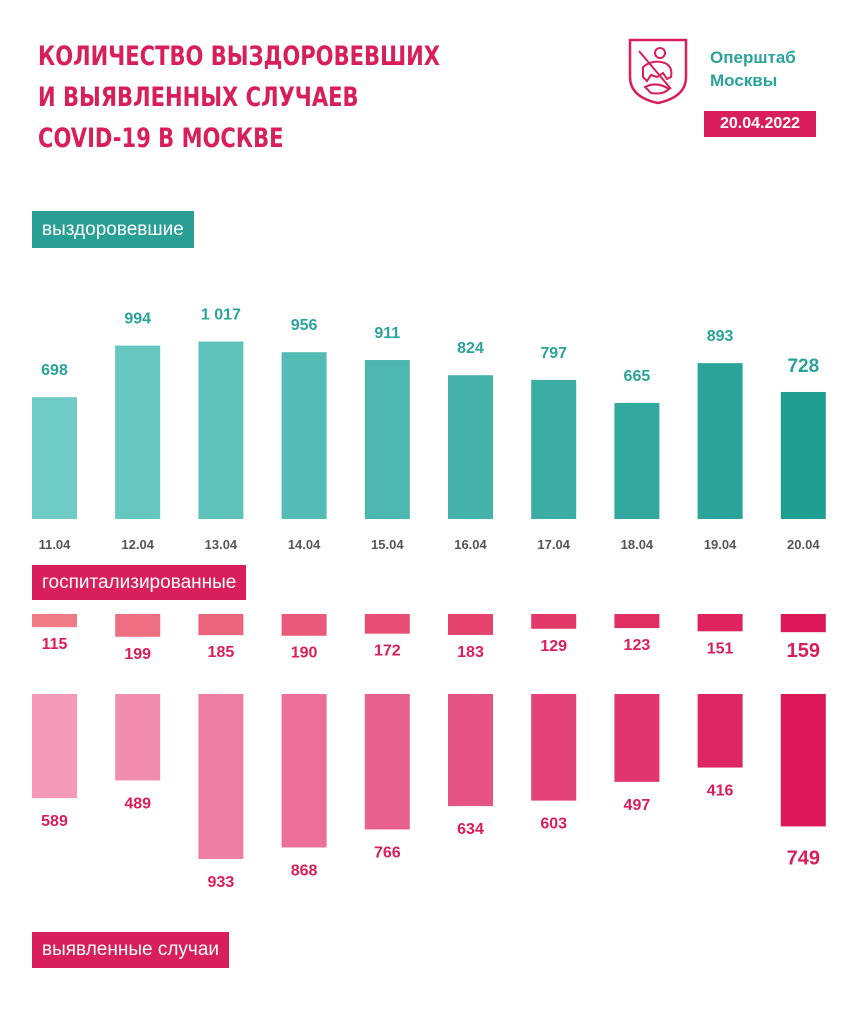  What do you see at coordinates (637, 805) in the screenshot?
I see `detected-value-label: 497` at bounding box center [637, 805].